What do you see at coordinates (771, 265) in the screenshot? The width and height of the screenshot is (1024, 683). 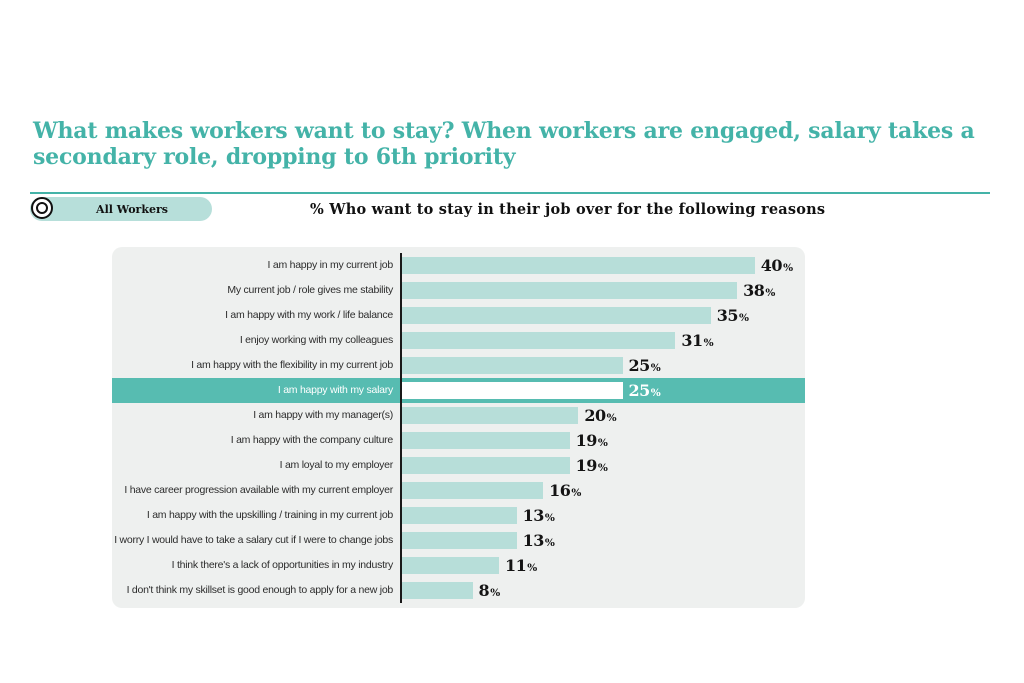 I see `bar-value-number: 40` at bounding box center [771, 265].